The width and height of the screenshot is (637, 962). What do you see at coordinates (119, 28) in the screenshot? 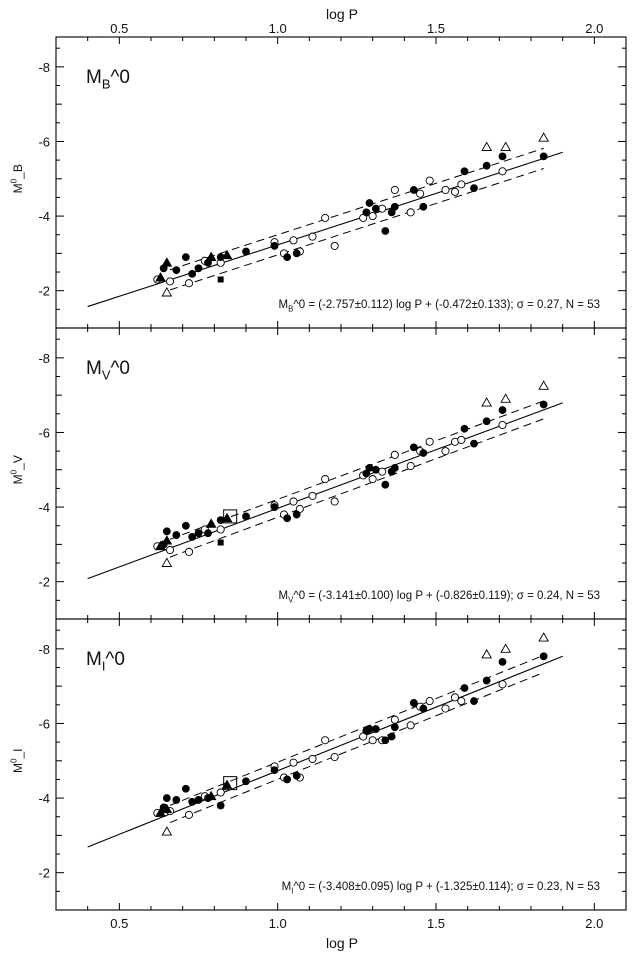
I see `x-tick-label-top: 0.5` at bounding box center [119, 28].